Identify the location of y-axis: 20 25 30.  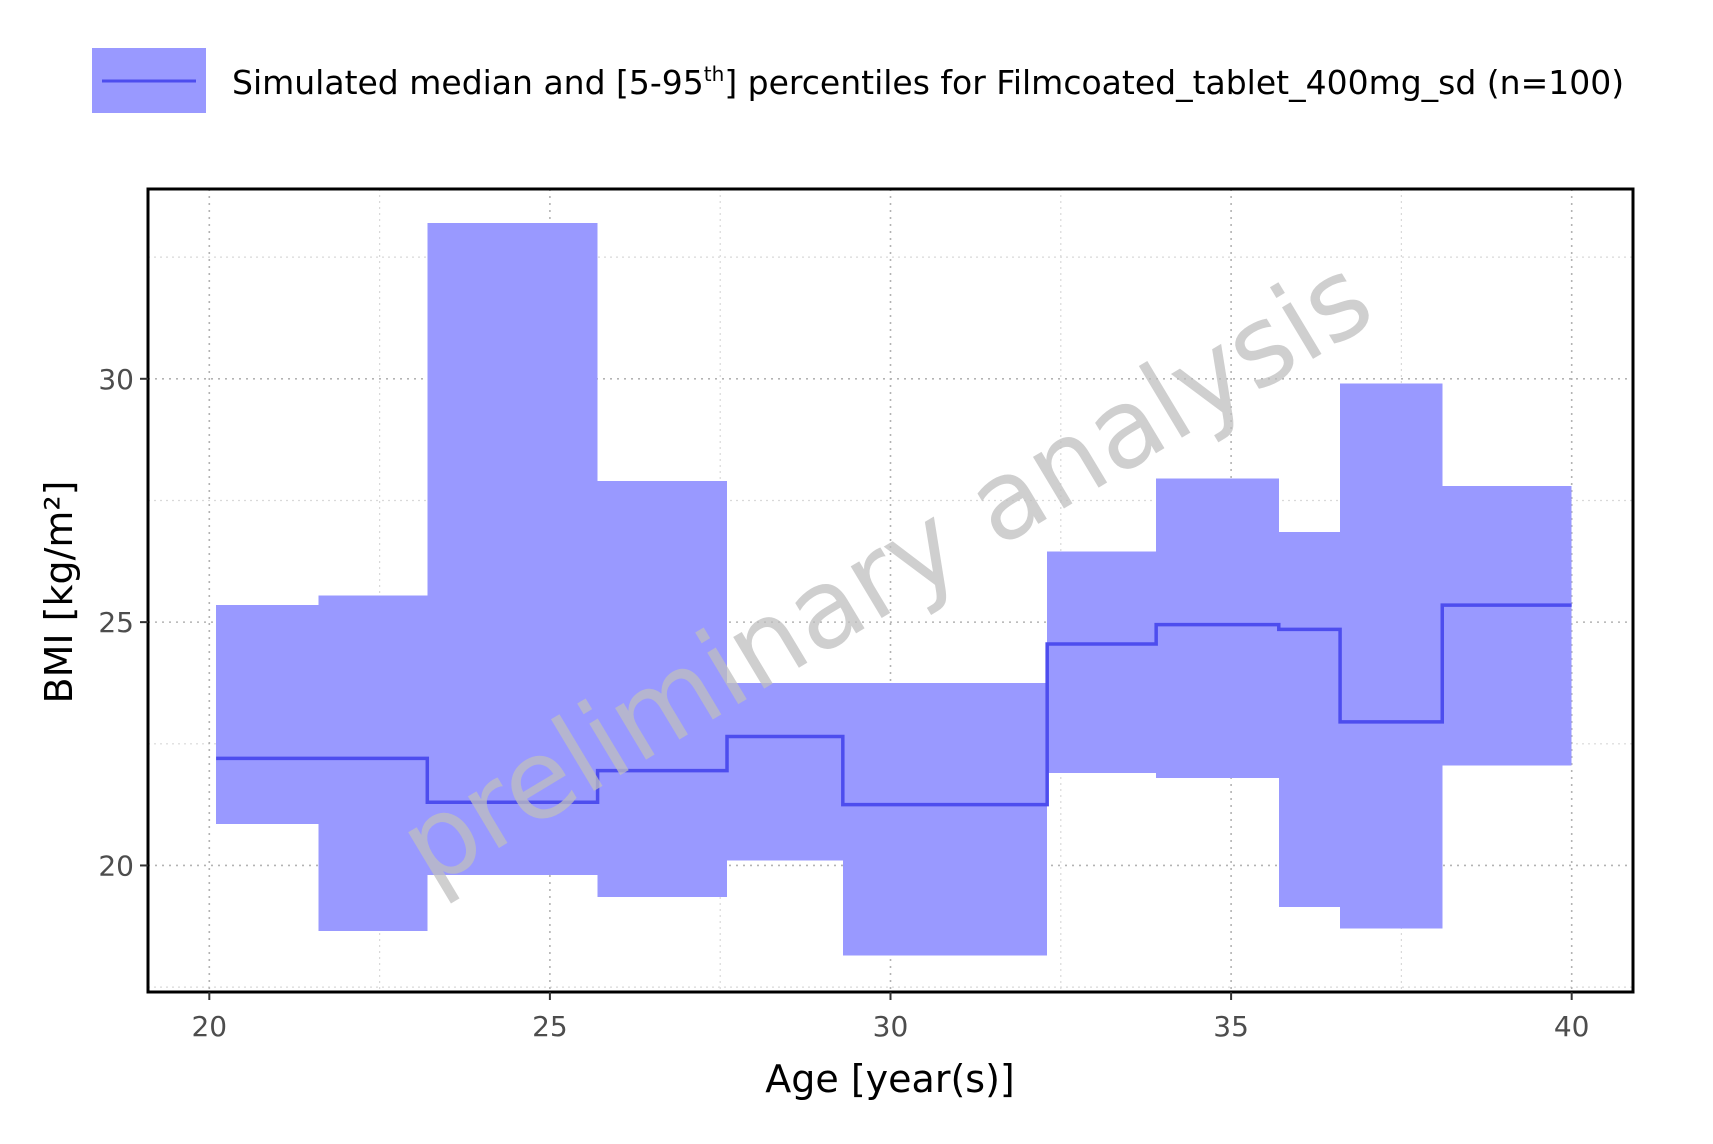
(123, 622).